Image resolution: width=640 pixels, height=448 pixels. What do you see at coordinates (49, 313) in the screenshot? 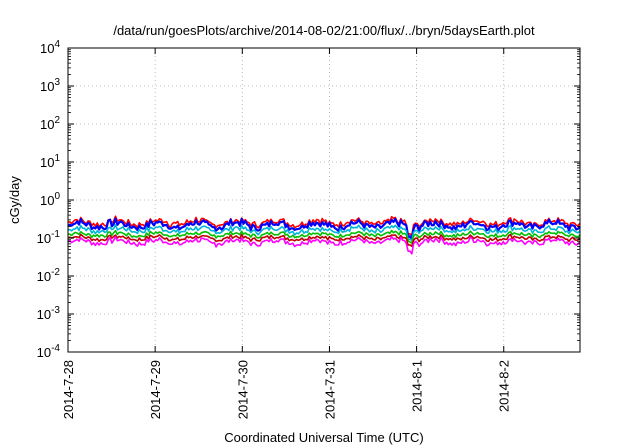
I see `y-tick-label: 10⁻³` at bounding box center [49, 313].